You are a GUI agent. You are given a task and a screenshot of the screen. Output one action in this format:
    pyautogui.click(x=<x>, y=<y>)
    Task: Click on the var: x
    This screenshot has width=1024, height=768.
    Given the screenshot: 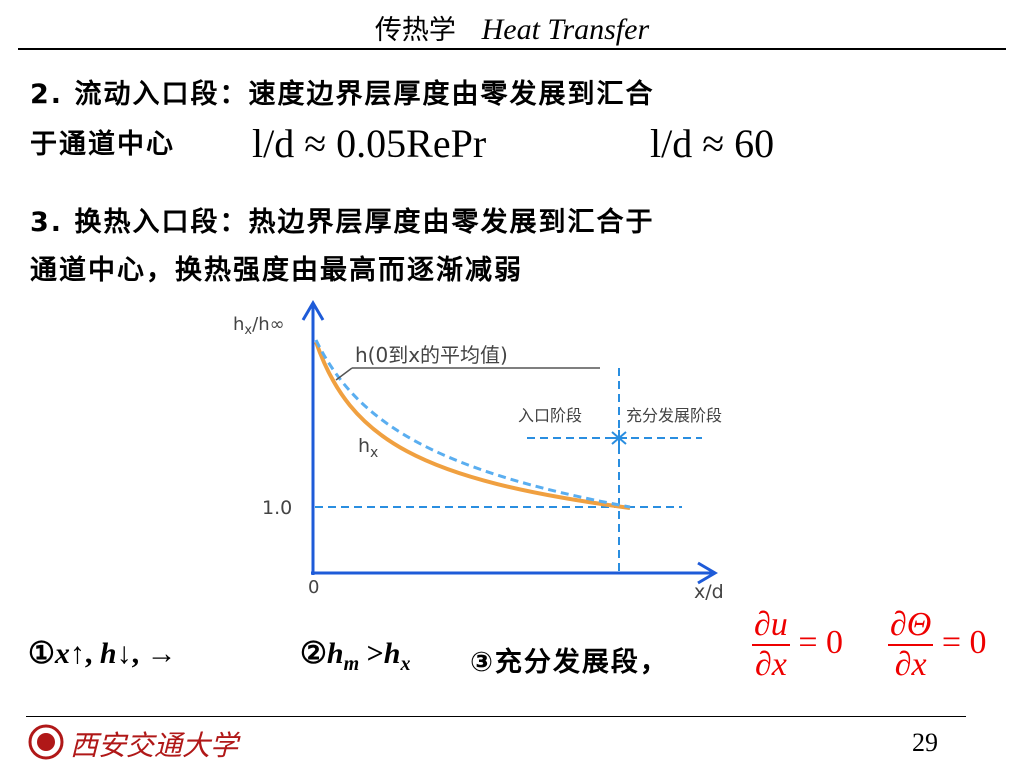 What is the action you would take?
    pyautogui.click(x=62, y=653)
    